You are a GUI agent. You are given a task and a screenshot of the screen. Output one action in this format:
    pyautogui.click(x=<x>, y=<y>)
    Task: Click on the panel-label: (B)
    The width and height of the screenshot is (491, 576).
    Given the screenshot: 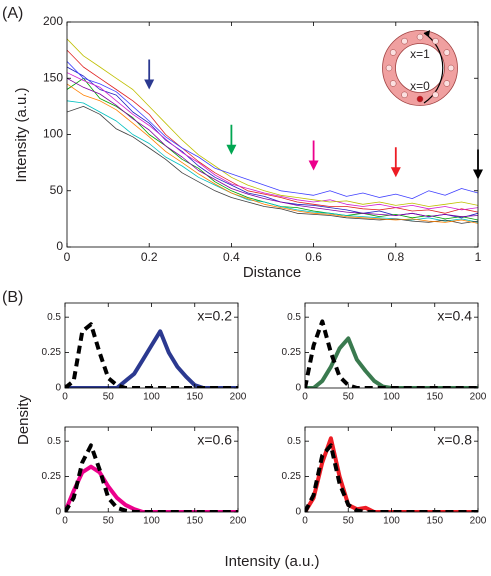 What is the action you would take?
    pyautogui.click(x=12, y=297)
    